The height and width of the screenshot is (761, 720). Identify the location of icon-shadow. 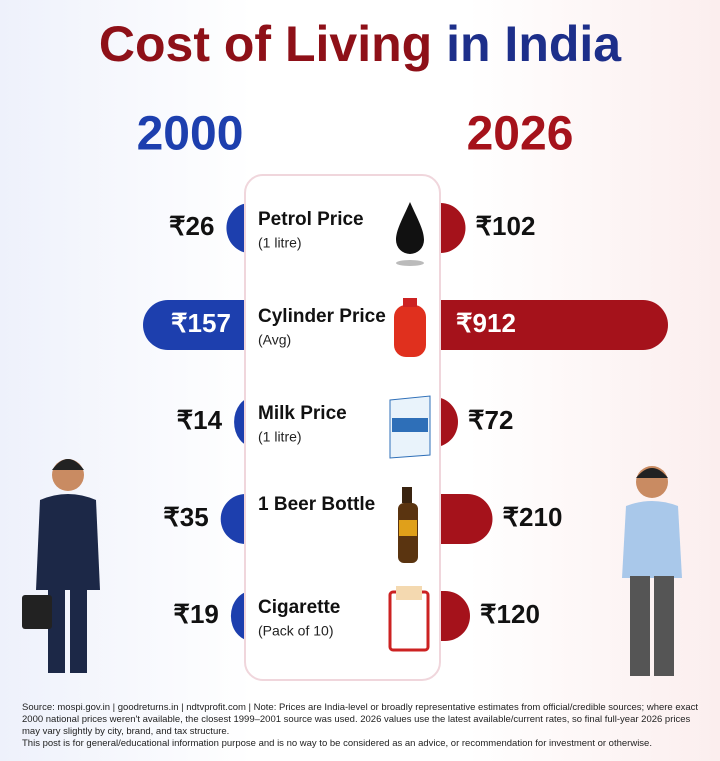
(410, 263).